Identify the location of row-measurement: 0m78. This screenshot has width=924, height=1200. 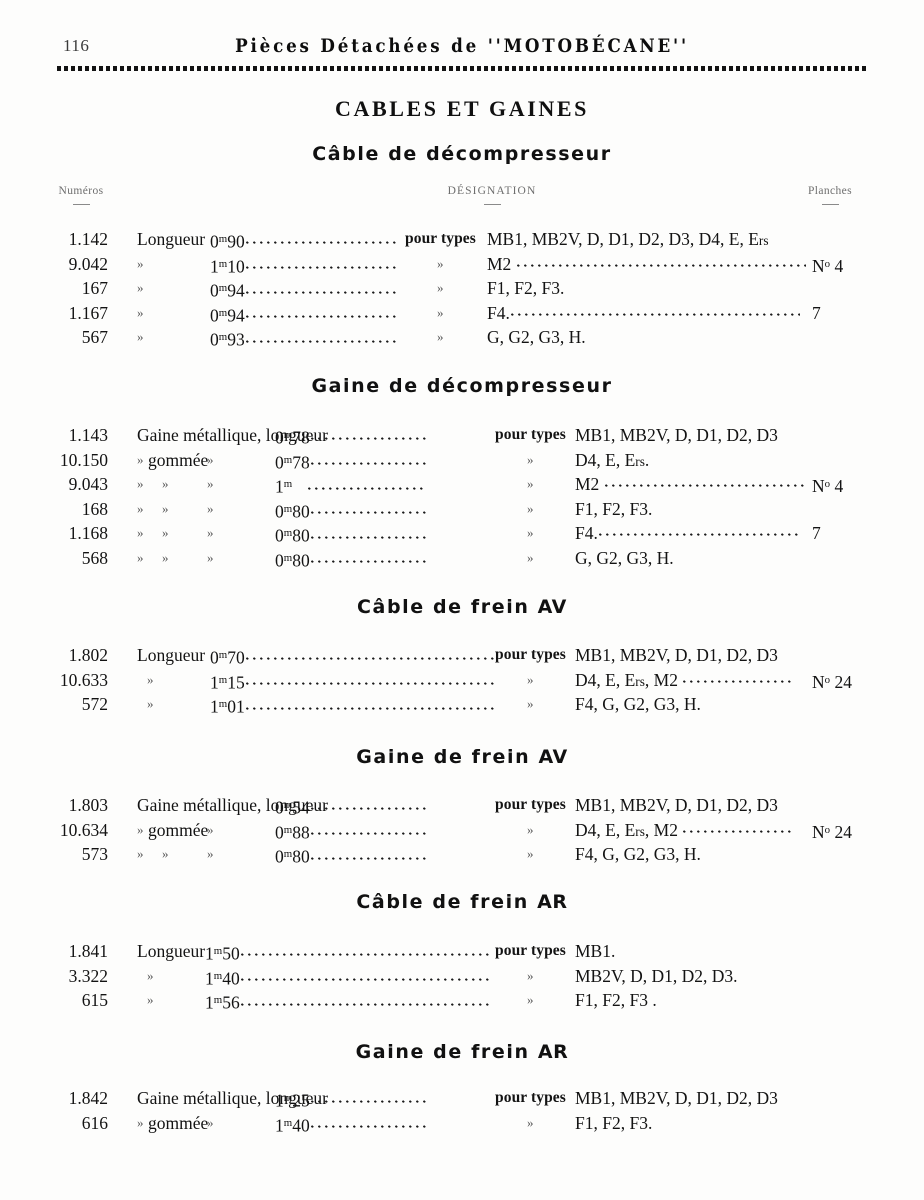
(352, 436).